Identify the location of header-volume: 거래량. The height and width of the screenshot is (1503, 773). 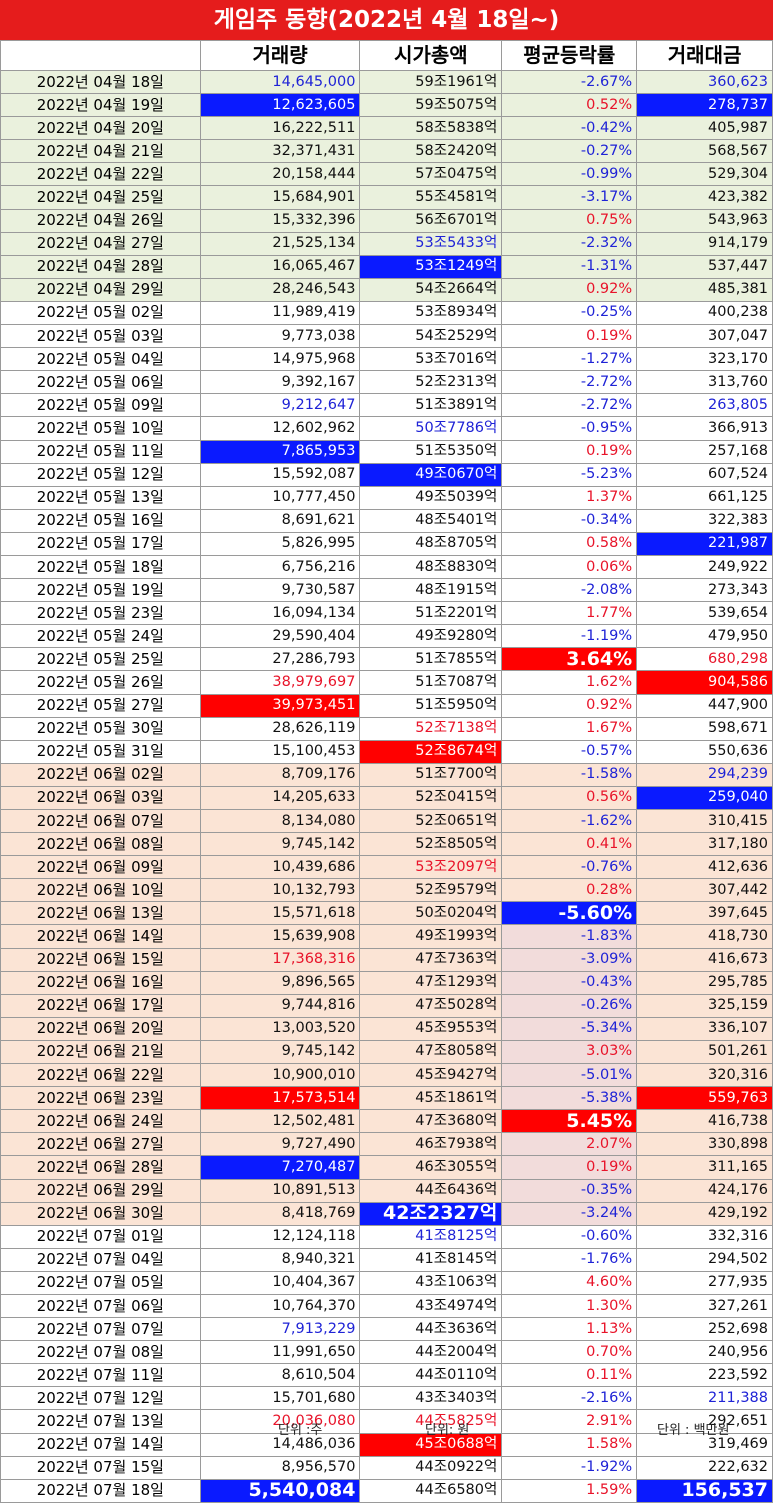
(280, 55).